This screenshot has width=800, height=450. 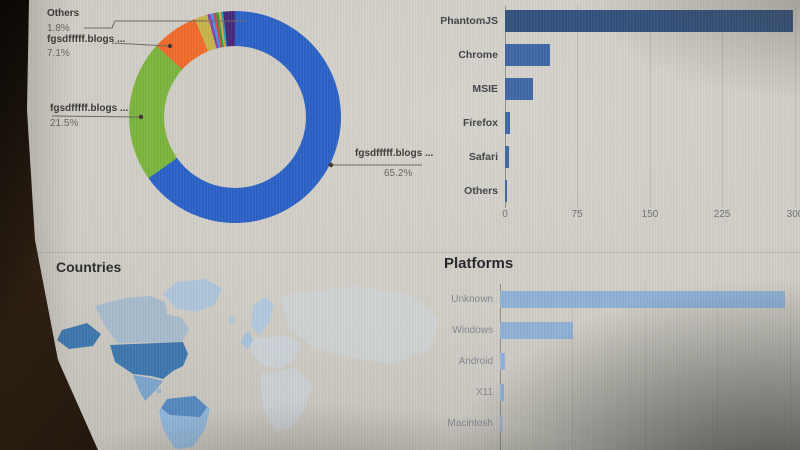 What do you see at coordinates (275, 352) in the screenshot?
I see `map-region-europe` at bounding box center [275, 352].